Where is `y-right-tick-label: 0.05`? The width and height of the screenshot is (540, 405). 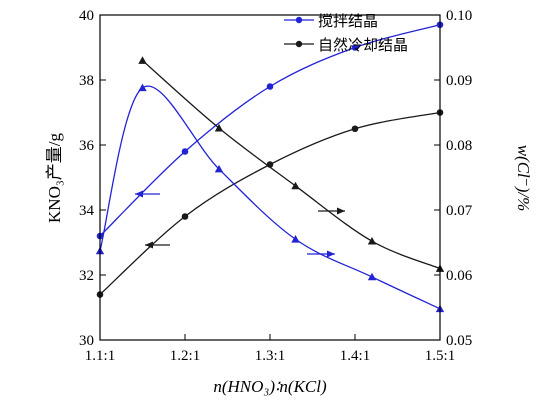 y-right-tick-label: 0.05 is located at coordinates (459, 341).